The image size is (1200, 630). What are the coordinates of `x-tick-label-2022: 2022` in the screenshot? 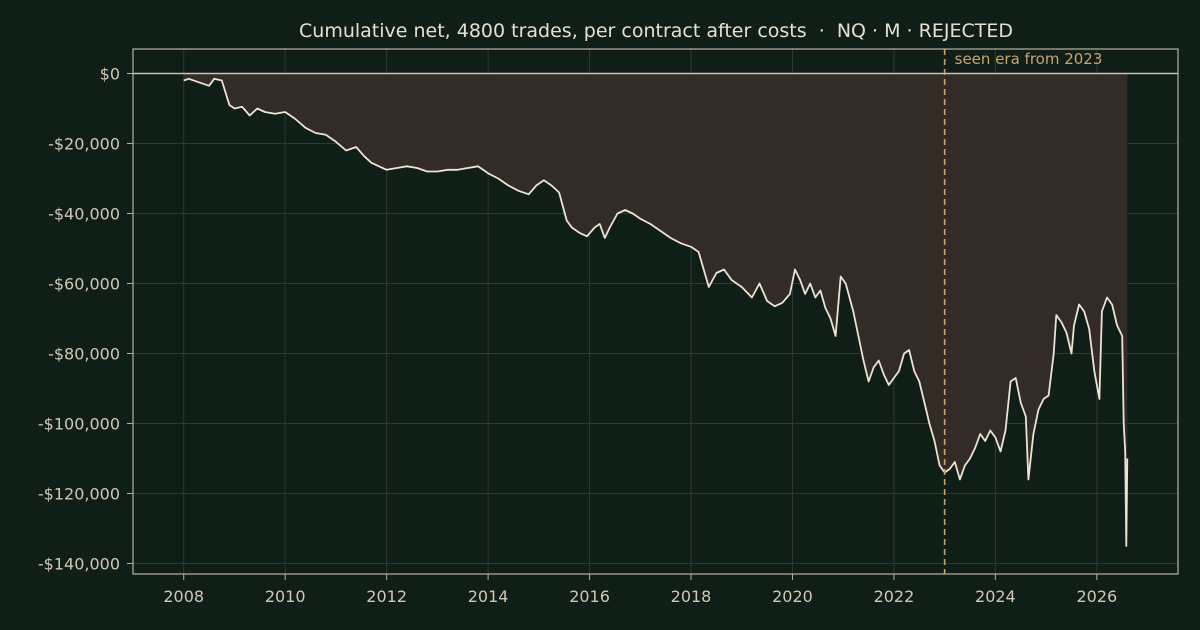 It's located at (894, 596).